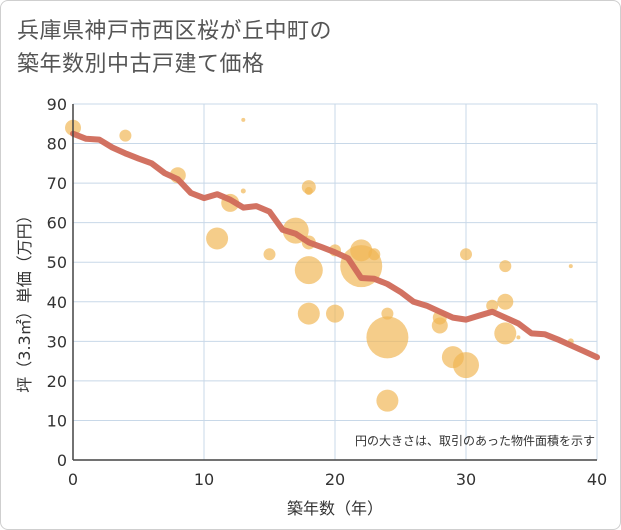 This screenshot has width=621, height=530. What do you see at coordinates (57, 104) in the screenshot?
I see `y-tick-label: 90` at bounding box center [57, 104].